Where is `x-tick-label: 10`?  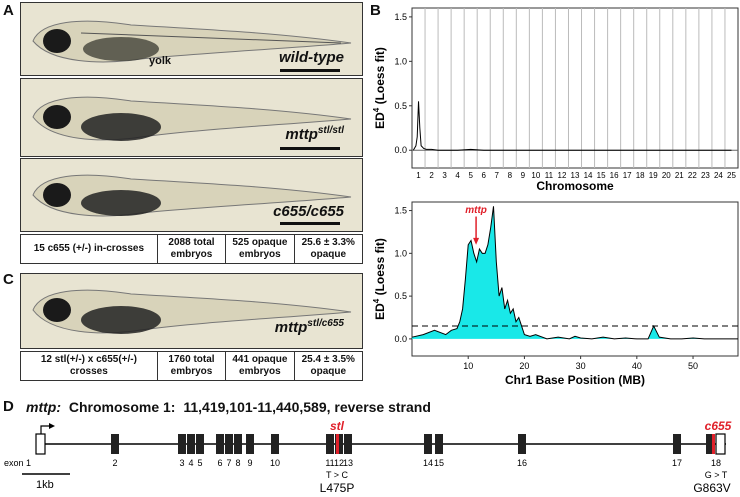 x-tick-label: 10 is located at coordinates (535, 175).